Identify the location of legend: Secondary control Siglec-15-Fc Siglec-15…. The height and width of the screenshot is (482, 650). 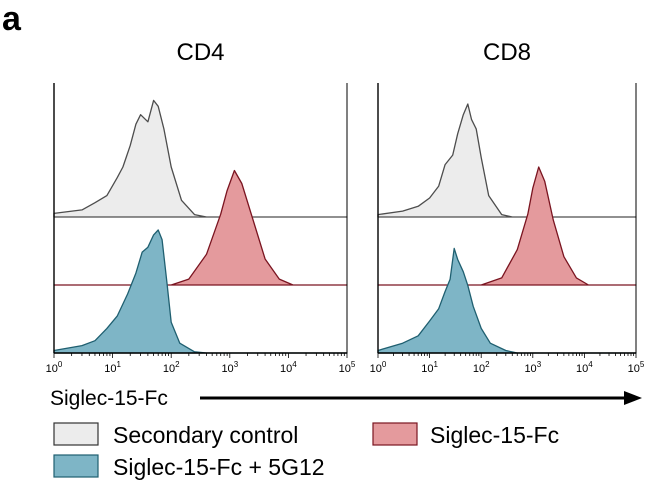
(306, 451).